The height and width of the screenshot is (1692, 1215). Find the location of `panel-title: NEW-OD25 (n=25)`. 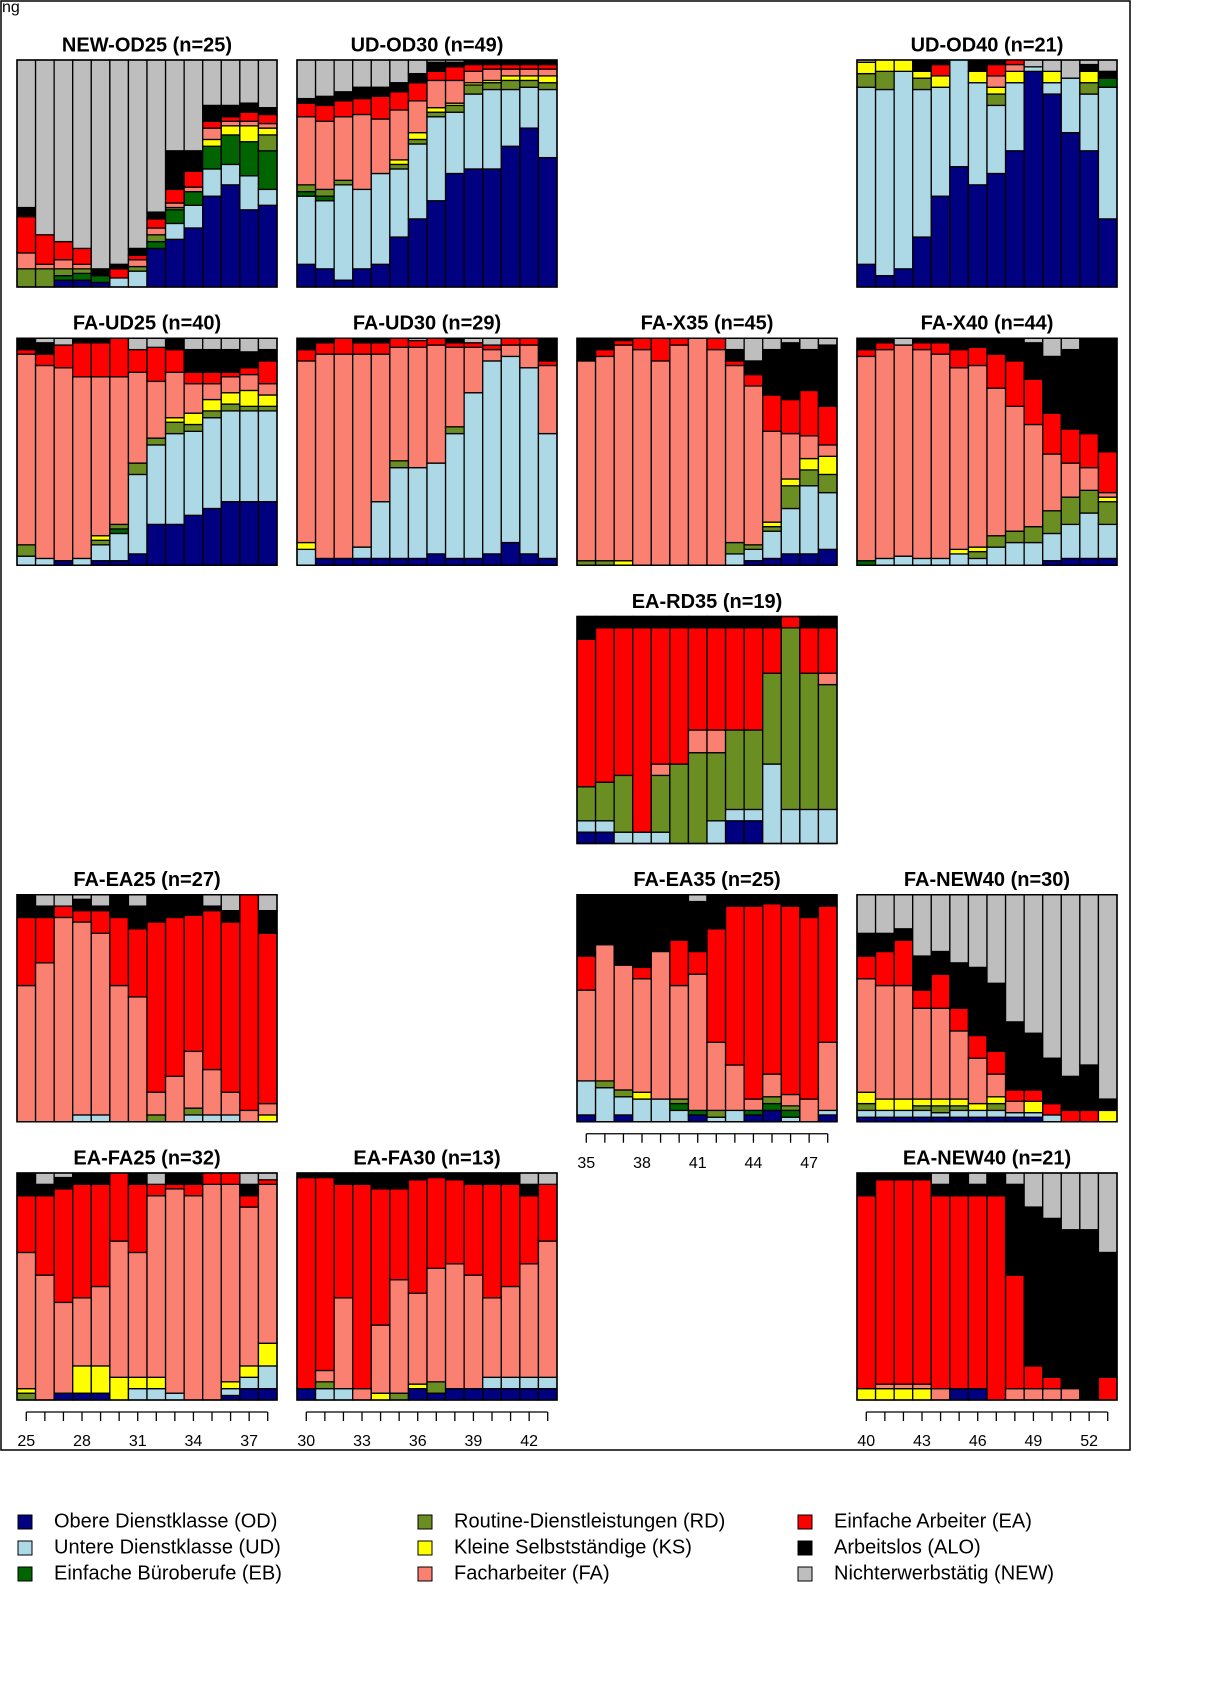

panel-title: NEW-OD25 (n=25) is located at coordinates (147, 45).